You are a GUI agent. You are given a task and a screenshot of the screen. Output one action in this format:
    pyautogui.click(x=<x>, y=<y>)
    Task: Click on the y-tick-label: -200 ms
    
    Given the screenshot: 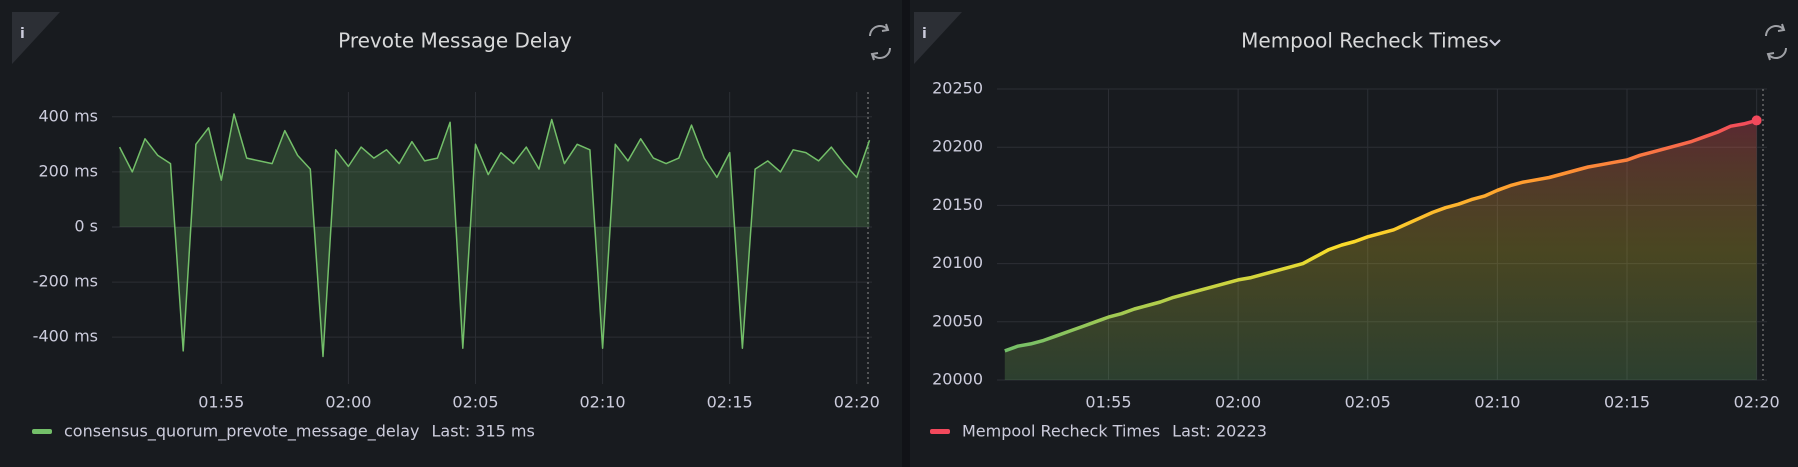 What is the action you would take?
    pyautogui.click(x=65, y=281)
    